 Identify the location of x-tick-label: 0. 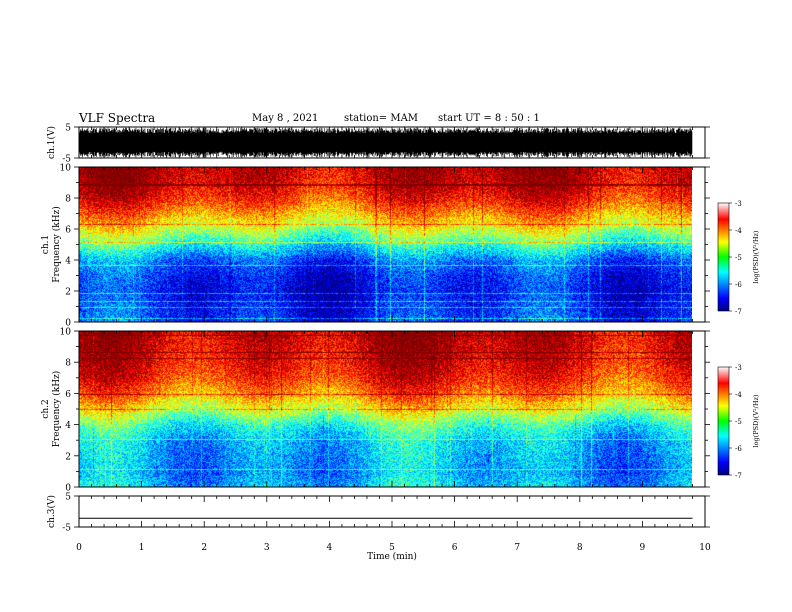
(79, 548).